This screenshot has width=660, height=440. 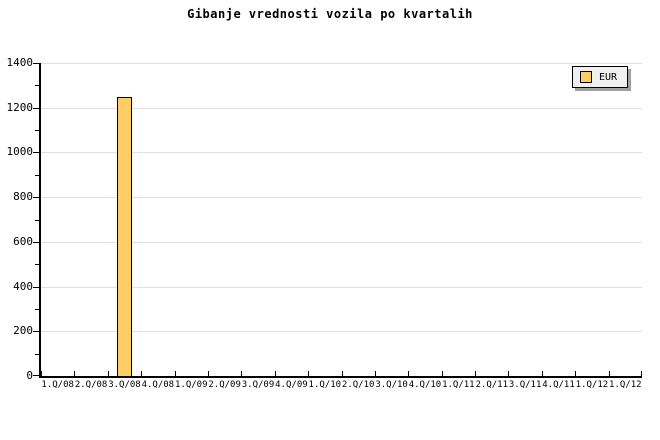 What do you see at coordinates (330, 14) in the screenshot?
I see `chart-title: Gibanje vrednosti vozila po kvartalih` at bounding box center [330, 14].